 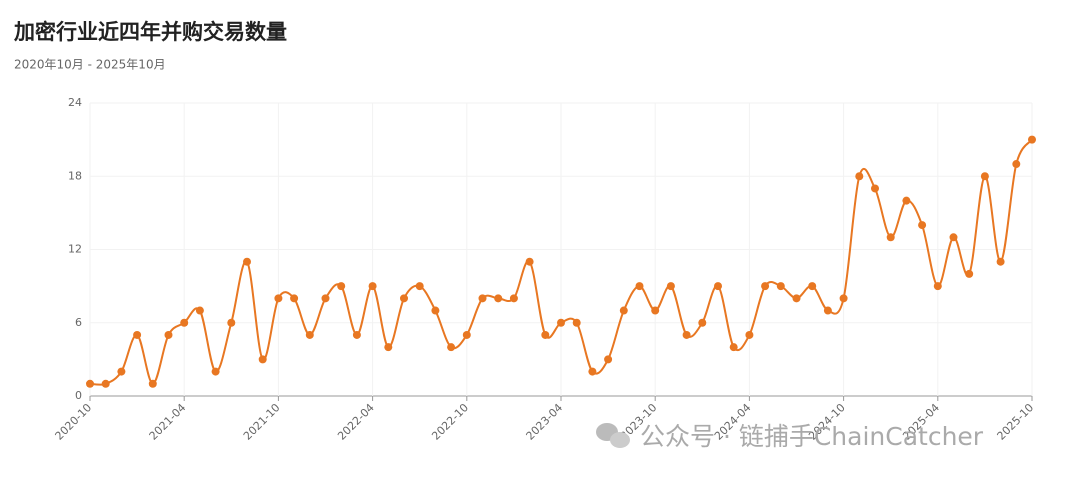 I want to click on y-tick-label: 12, so click(x=75, y=249).